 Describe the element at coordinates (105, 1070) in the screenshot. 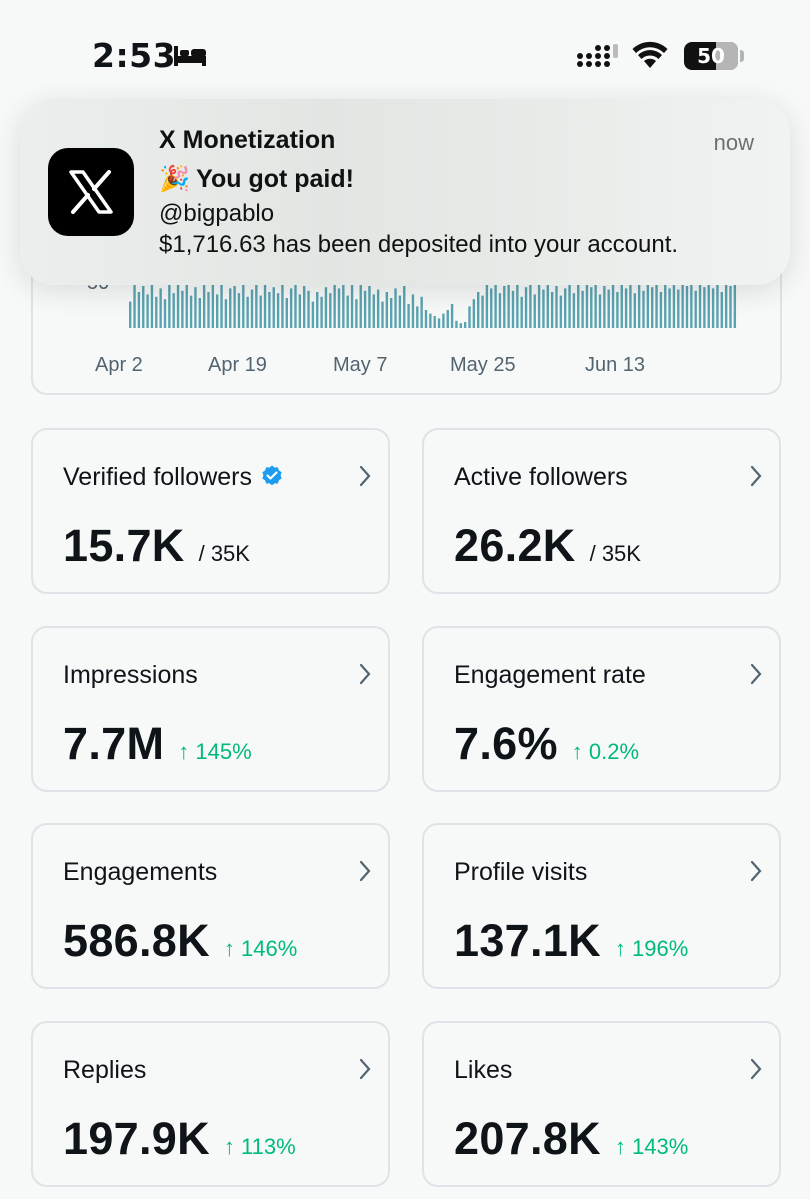

I see `card-label: Replies` at that location.